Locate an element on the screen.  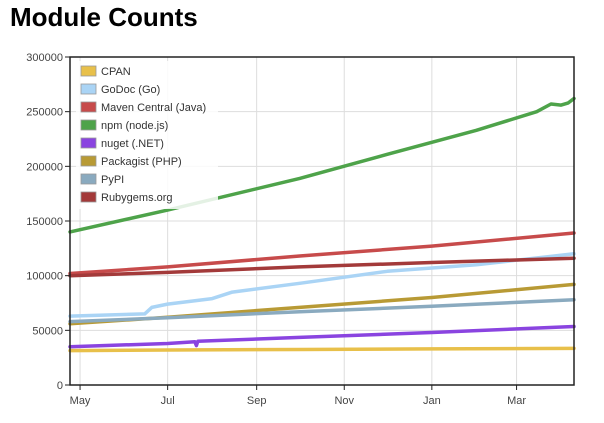
legend-label: Rubygems.org is located at coordinates (137, 198).